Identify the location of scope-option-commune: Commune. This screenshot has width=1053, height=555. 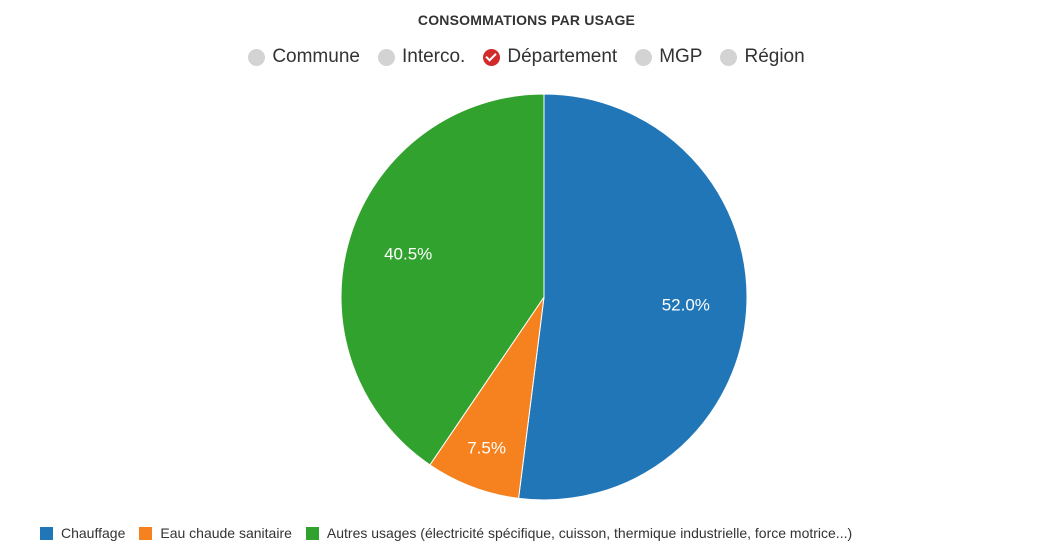
(304, 57).